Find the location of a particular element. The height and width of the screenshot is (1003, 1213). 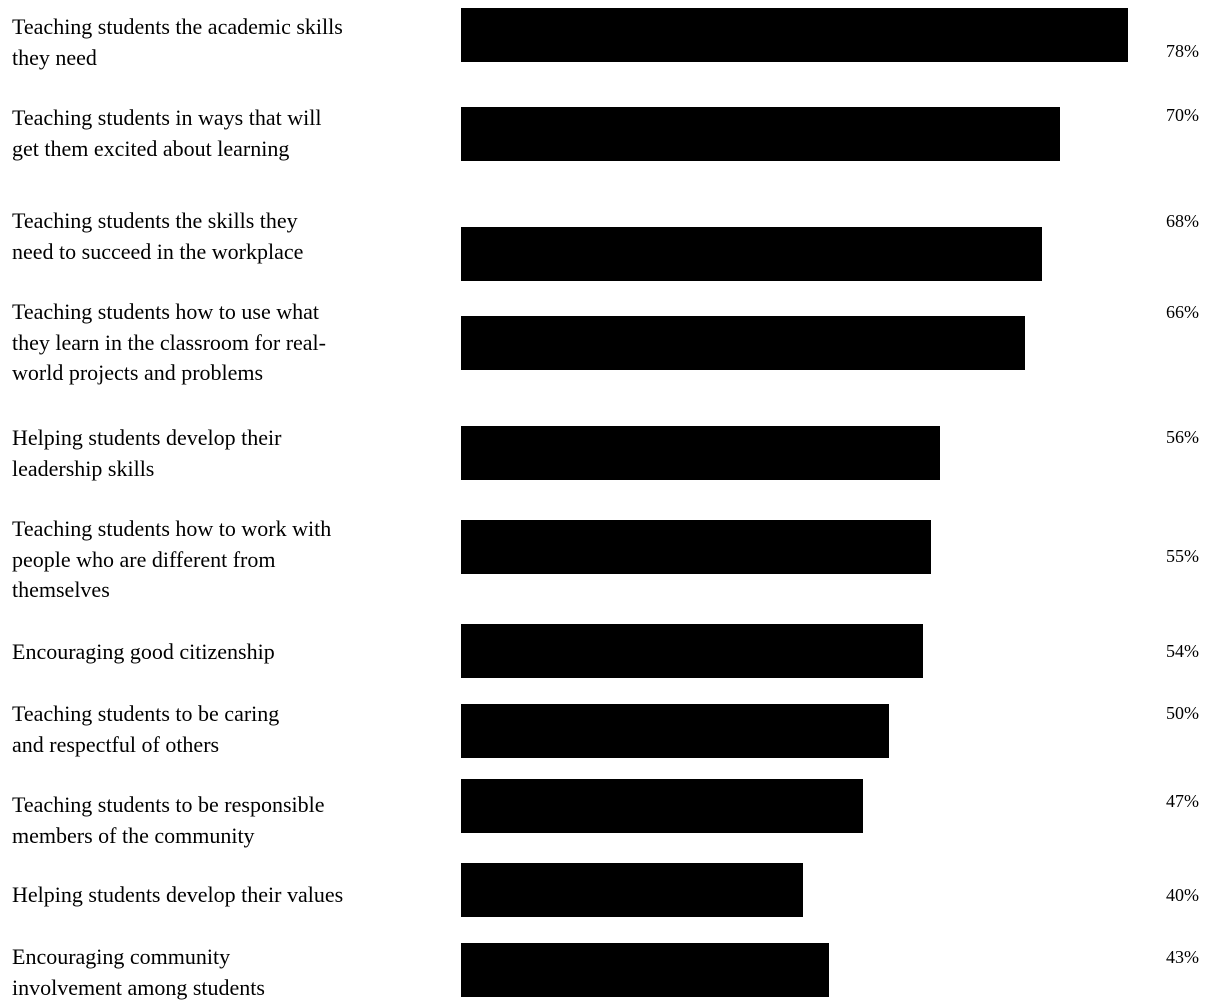

value-label: 66% is located at coordinates (1182, 312).